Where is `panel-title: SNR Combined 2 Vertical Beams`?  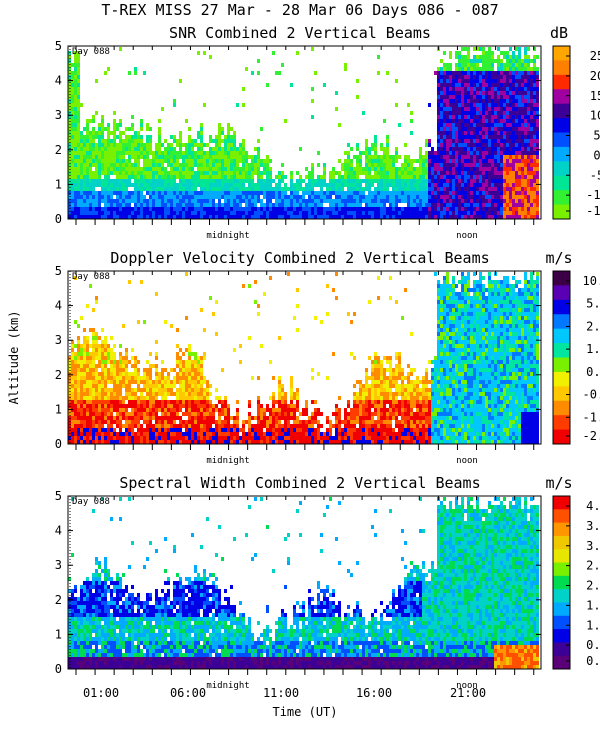 panel-title: SNR Combined 2 Vertical Beams is located at coordinates (300, 33).